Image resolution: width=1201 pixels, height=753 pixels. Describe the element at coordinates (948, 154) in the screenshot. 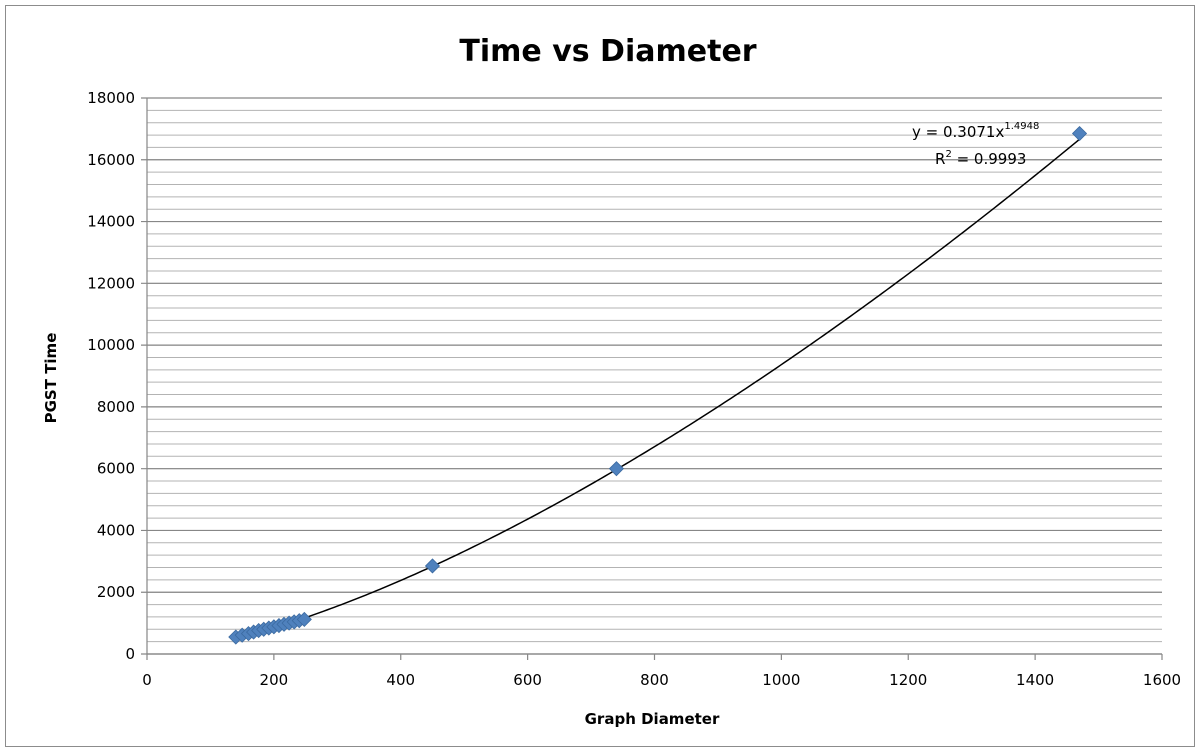

I see `r-squared-exponent: 2` at that location.